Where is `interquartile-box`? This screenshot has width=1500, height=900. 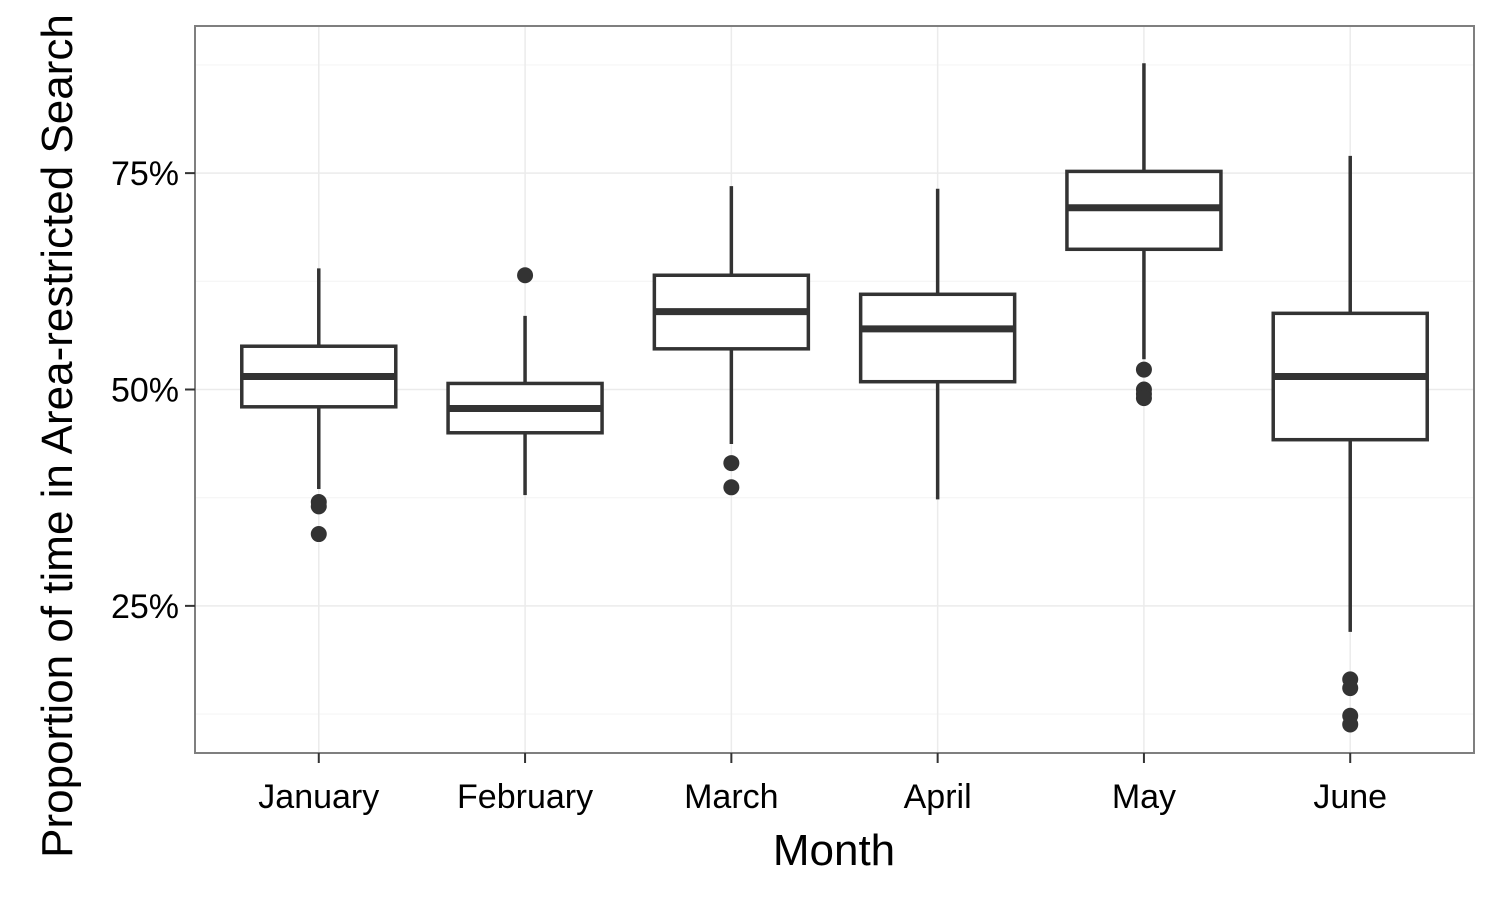
interquartile-box is located at coordinates (937, 338).